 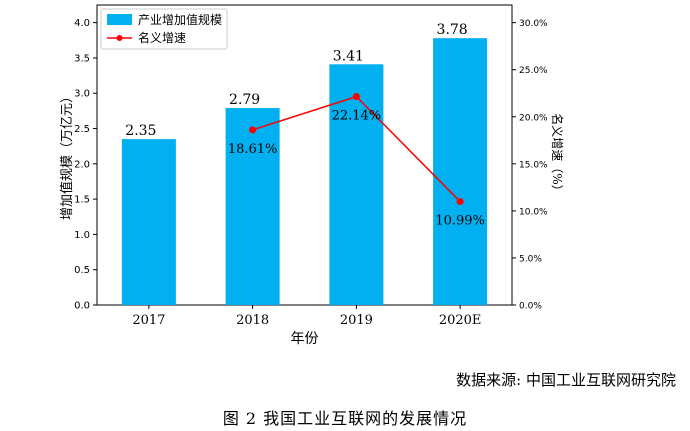 What do you see at coordinates (162, 37) in the screenshot?
I see `legend-line-label: 名义增速` at bounding box center [162, 37].